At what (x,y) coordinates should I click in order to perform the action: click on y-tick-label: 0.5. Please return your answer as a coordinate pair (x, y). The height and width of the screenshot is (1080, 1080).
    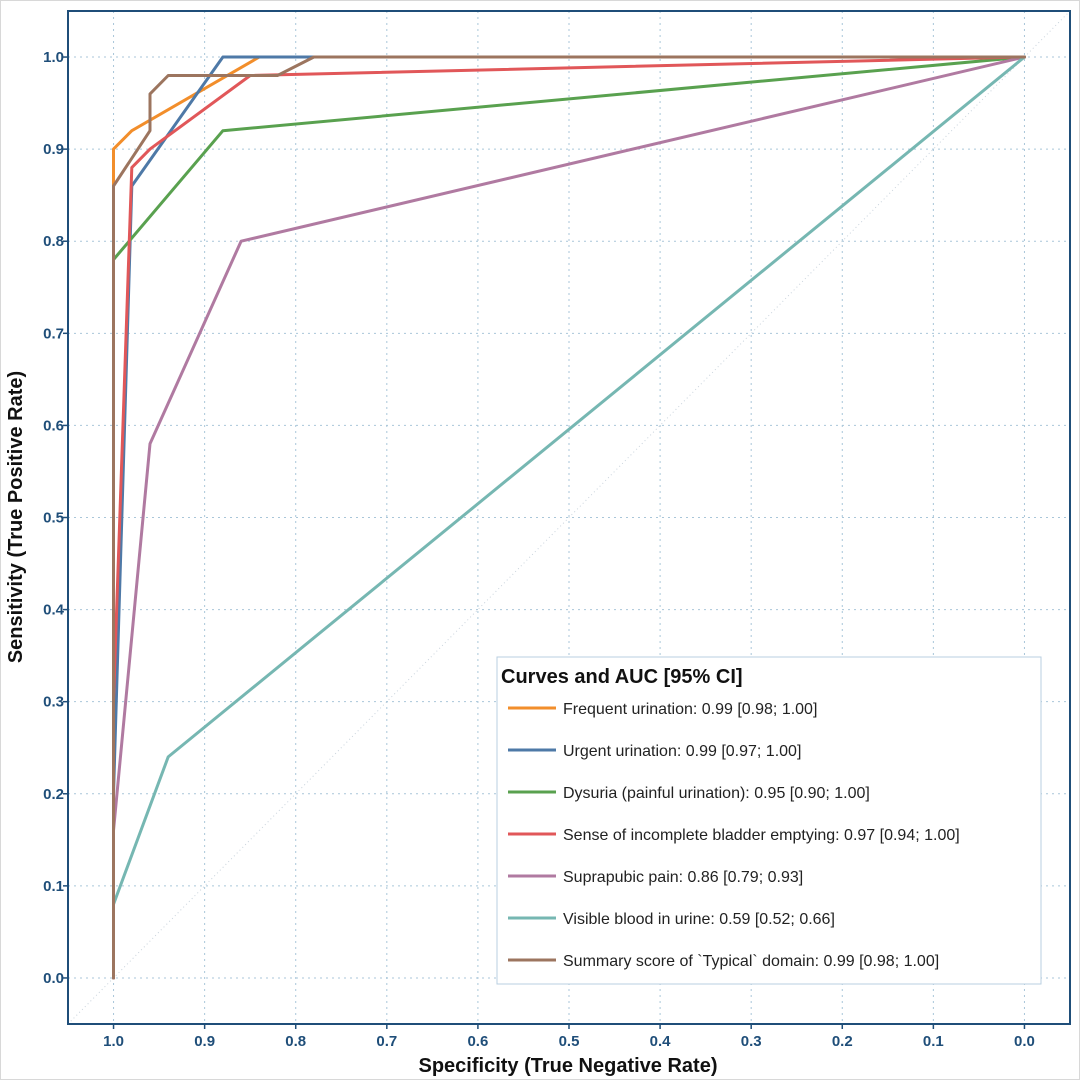
    Looking at the image, I should click on (53, 518).